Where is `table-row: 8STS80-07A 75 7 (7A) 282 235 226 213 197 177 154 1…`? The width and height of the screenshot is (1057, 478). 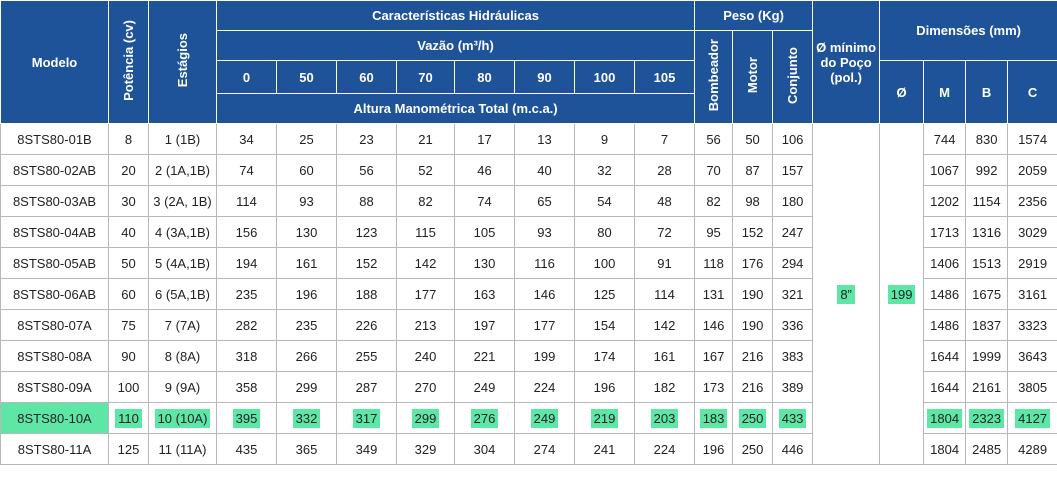 table-row: 8STS80-07A 75 7 (7A) 282 235 226 213 197 177 154 1… is located at coordinates (528, 325).